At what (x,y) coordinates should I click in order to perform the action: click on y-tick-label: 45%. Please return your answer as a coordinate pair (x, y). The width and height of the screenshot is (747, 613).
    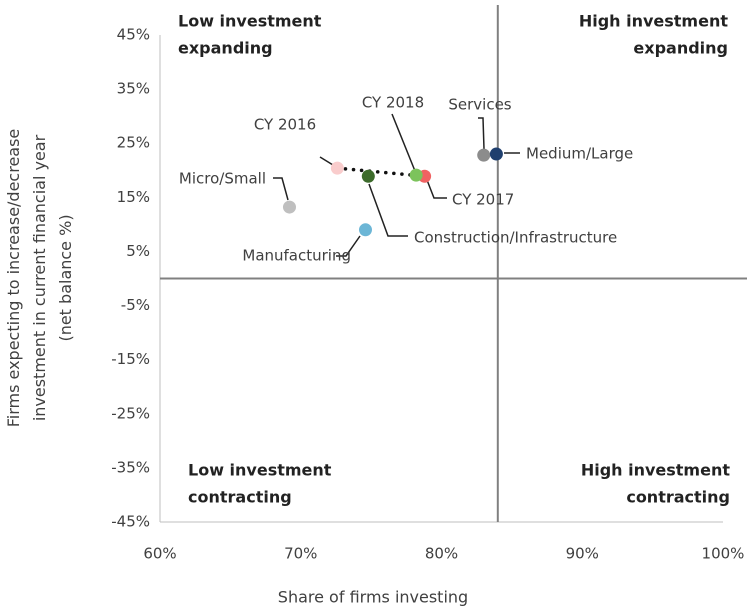
    Looking at the image, I should click on (133, 35).